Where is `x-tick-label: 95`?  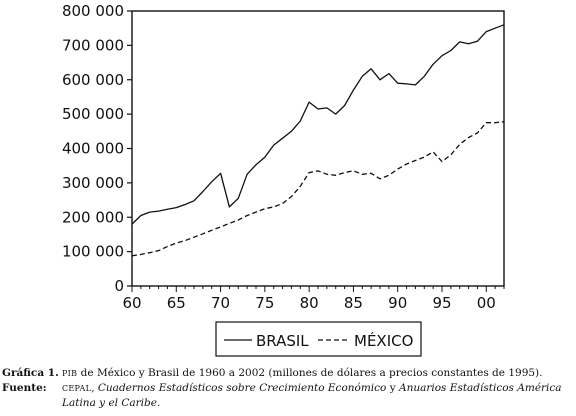 x-tick-label: 95 is located at coordinates (441, 303).